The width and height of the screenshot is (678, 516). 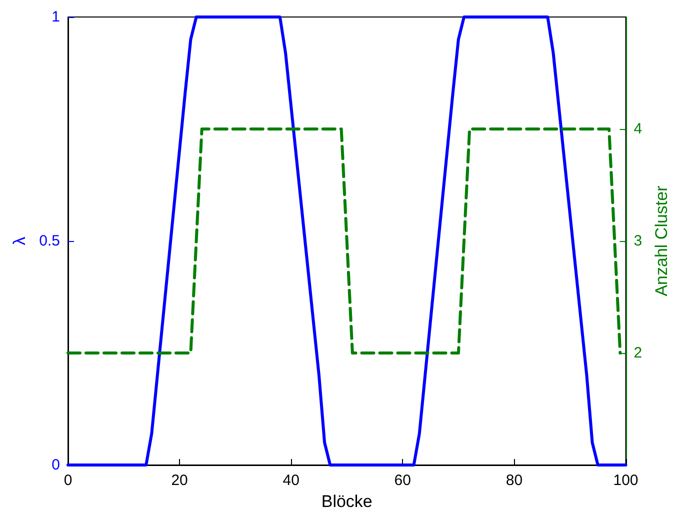 What do you see at coordinates (346, 501) in the screenshot?
I see `x-axis-title: Blöcke` at bounding box center [346, 501].